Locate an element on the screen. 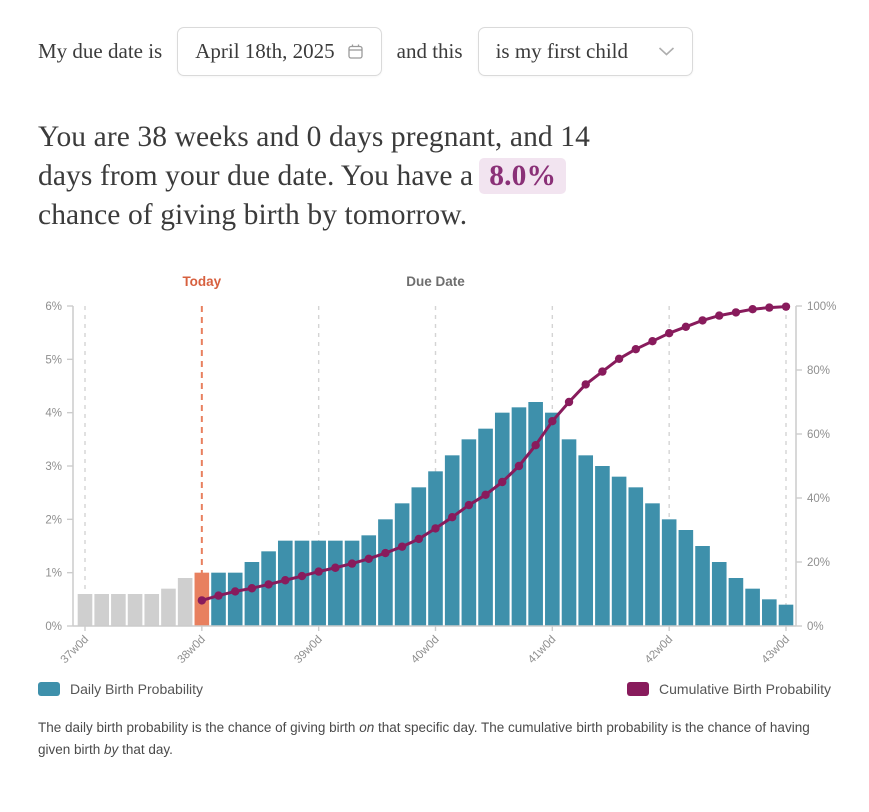 The image size is (869, 812). footnote-part3: that day. is located at coordinates (145, 750).